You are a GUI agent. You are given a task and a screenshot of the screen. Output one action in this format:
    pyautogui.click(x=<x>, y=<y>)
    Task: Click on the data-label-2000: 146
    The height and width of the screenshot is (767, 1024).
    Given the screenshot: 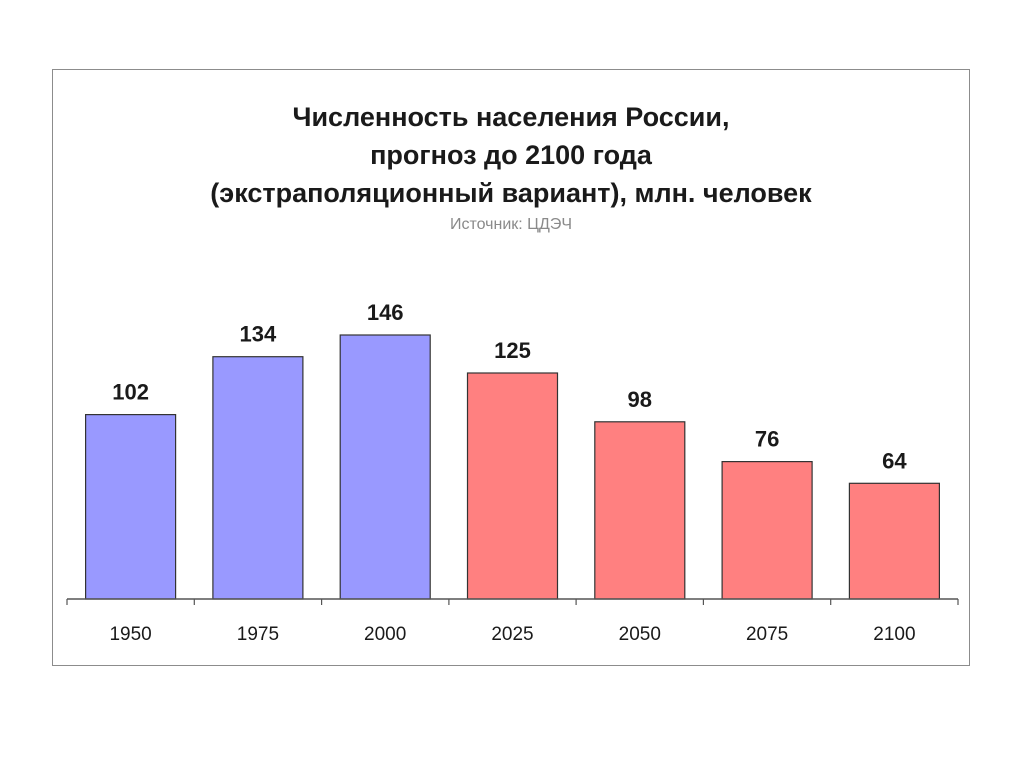 What is the action you would take?
    pyautogui.click(x=385, y=312)
    